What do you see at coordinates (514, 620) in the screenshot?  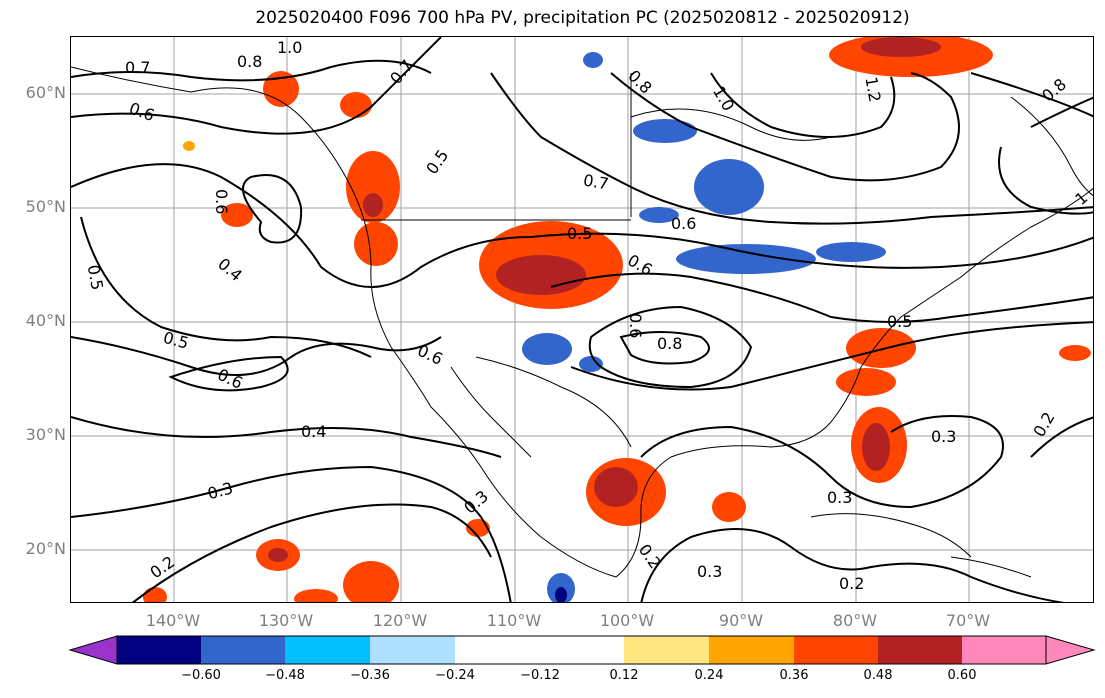 I see `lon-label-110w: 110°W` at bounding box center [514, 620].